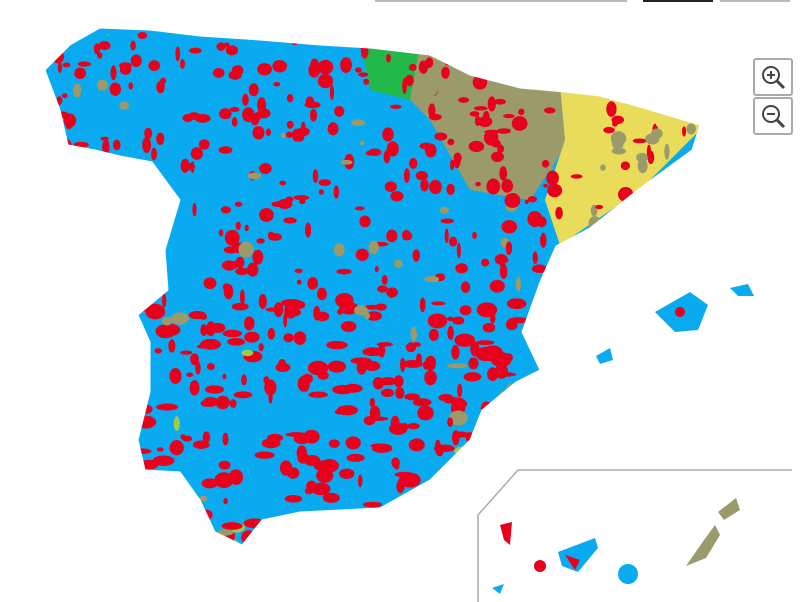 The height and width of the screenshot is (602, 803). What do you see at coordinates (773, 116) in the screenshot?
I see `zoom-out-button` at bounding box center [773, 116].